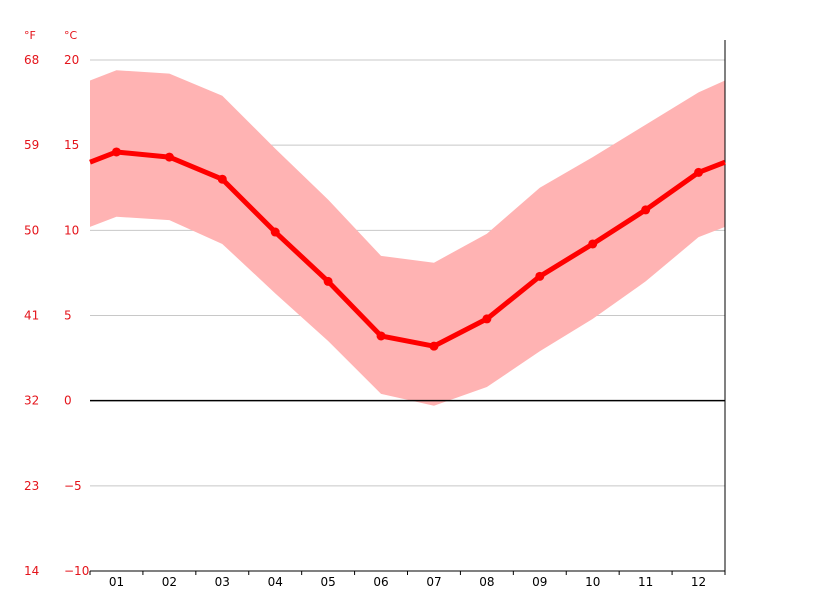  What do you see at coordinates (56, 315) in the screenshot?
I see `y-tick-labels: 68 20 59 15 50 10 41 5 32 0 23 −5 14 −10` at bounding box center [56, 315].